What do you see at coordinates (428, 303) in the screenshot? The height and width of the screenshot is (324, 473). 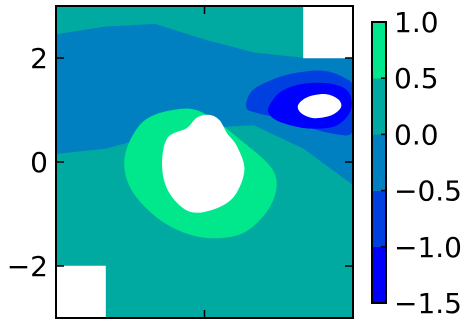 I see `colorbar-tick-label: −1.5` at bounding box center [428, 303].